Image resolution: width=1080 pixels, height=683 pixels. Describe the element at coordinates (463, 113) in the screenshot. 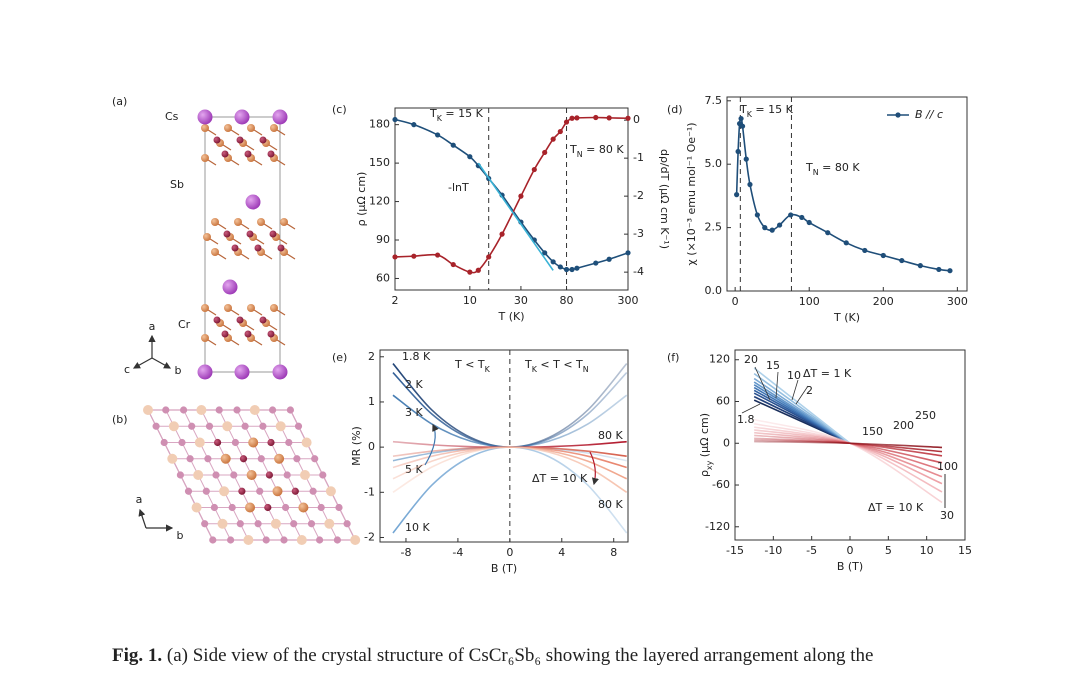

I see `text-part: = 15 K` at that location.